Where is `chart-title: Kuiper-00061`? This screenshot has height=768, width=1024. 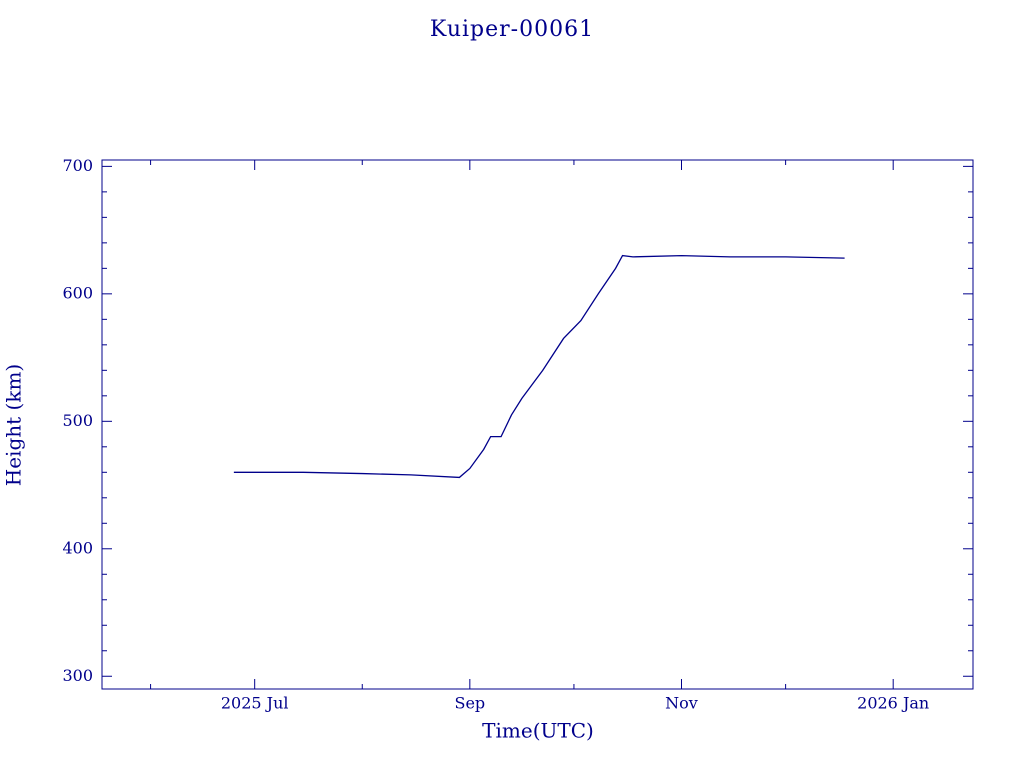
chart-title: Kuiper-00061 is located at coordinates (512, 29).